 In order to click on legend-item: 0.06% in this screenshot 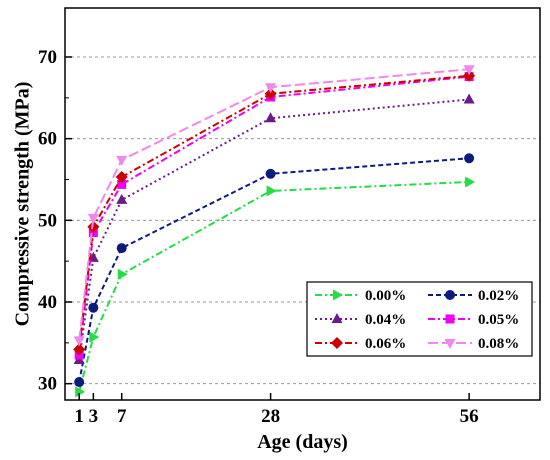, I will do `click(360, 344)`.